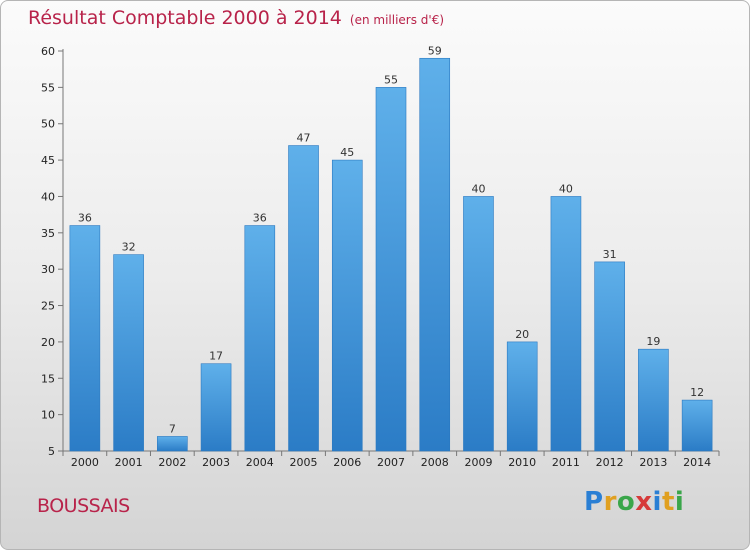  Describe the element at coordinates (83, 506) in the screenshot. I see `commune-name: BOUSSAIS` at that location.